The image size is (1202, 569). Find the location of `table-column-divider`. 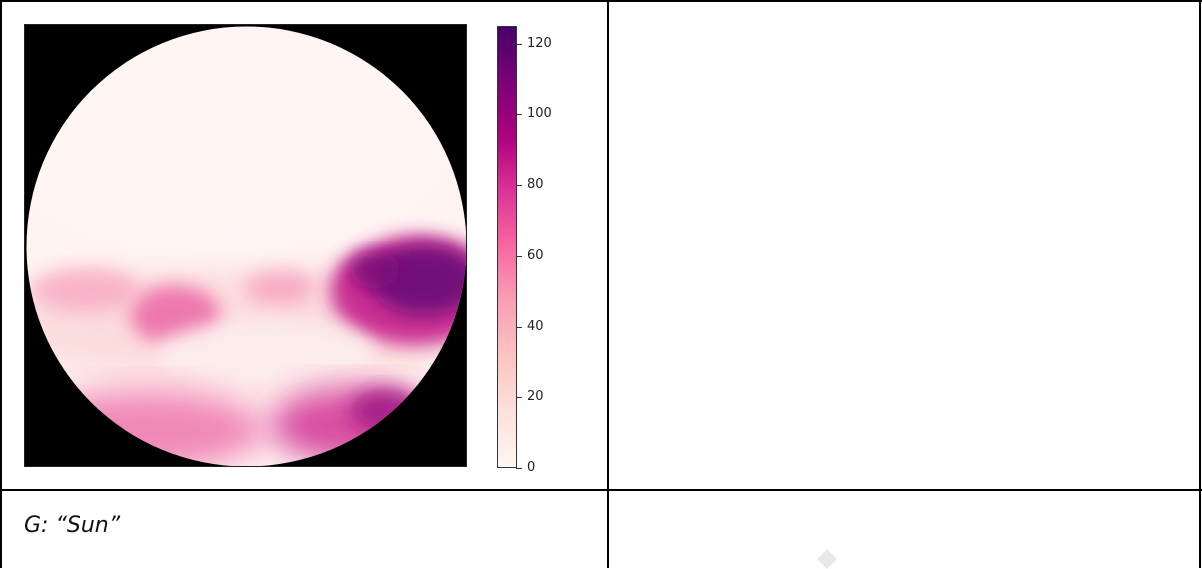

table-column-divider is located at coordinates (608, 284).